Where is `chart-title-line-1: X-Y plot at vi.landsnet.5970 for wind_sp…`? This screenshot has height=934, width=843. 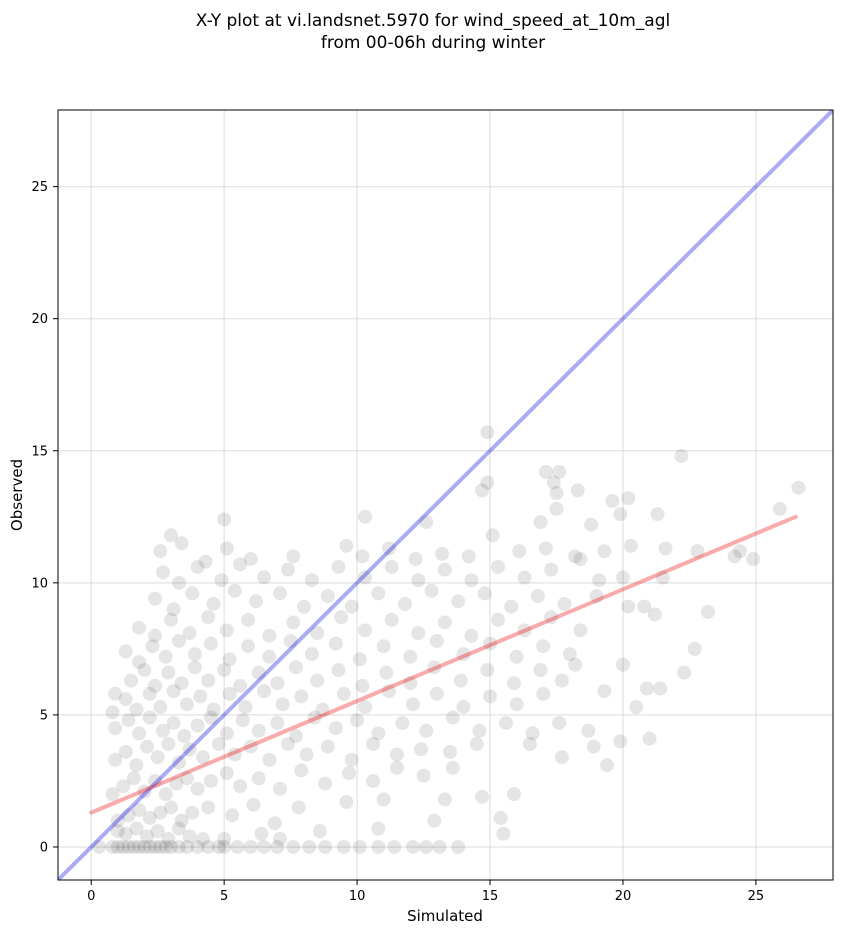 chart-title-line-1: X-Y plot at vi.landsnet.5970 for wind_sp… is located at coordinates (433, 21).